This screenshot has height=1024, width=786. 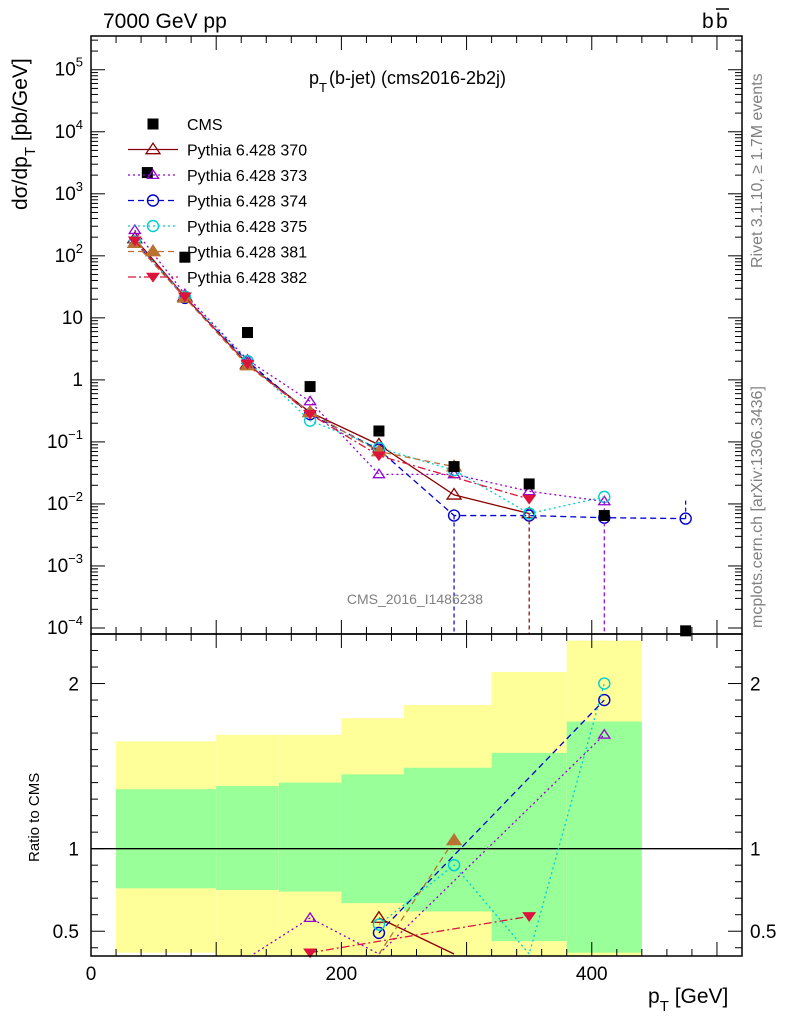 What do you see at coordinates (342, 974) in the screenshot?
I see `x-tick-label: 200` at bounding box center [342, 974].